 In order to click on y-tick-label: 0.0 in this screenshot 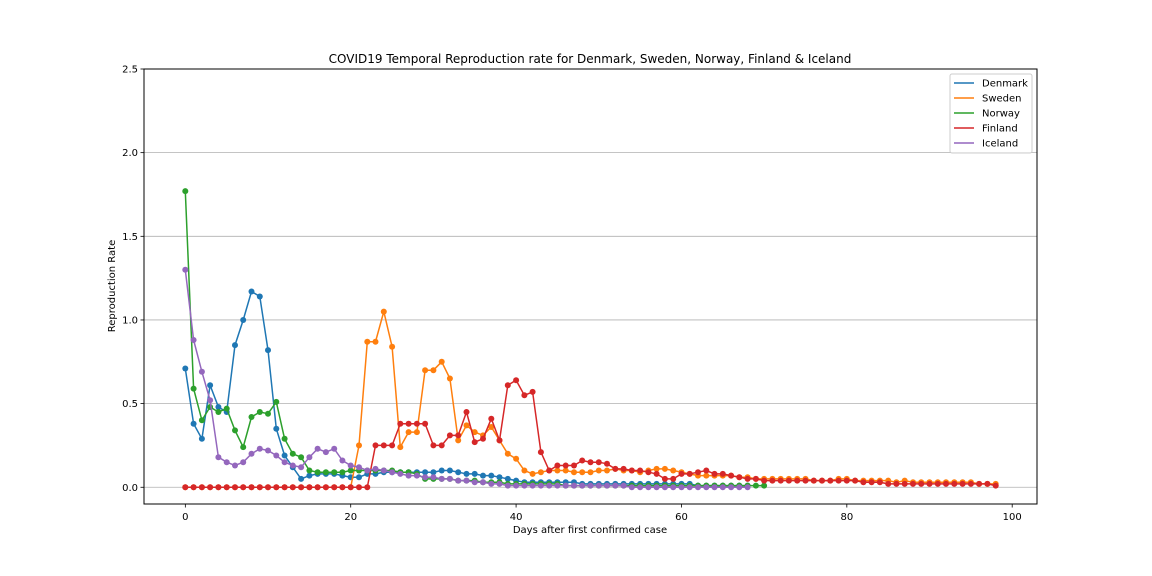, I will do `click(130, 488)`.